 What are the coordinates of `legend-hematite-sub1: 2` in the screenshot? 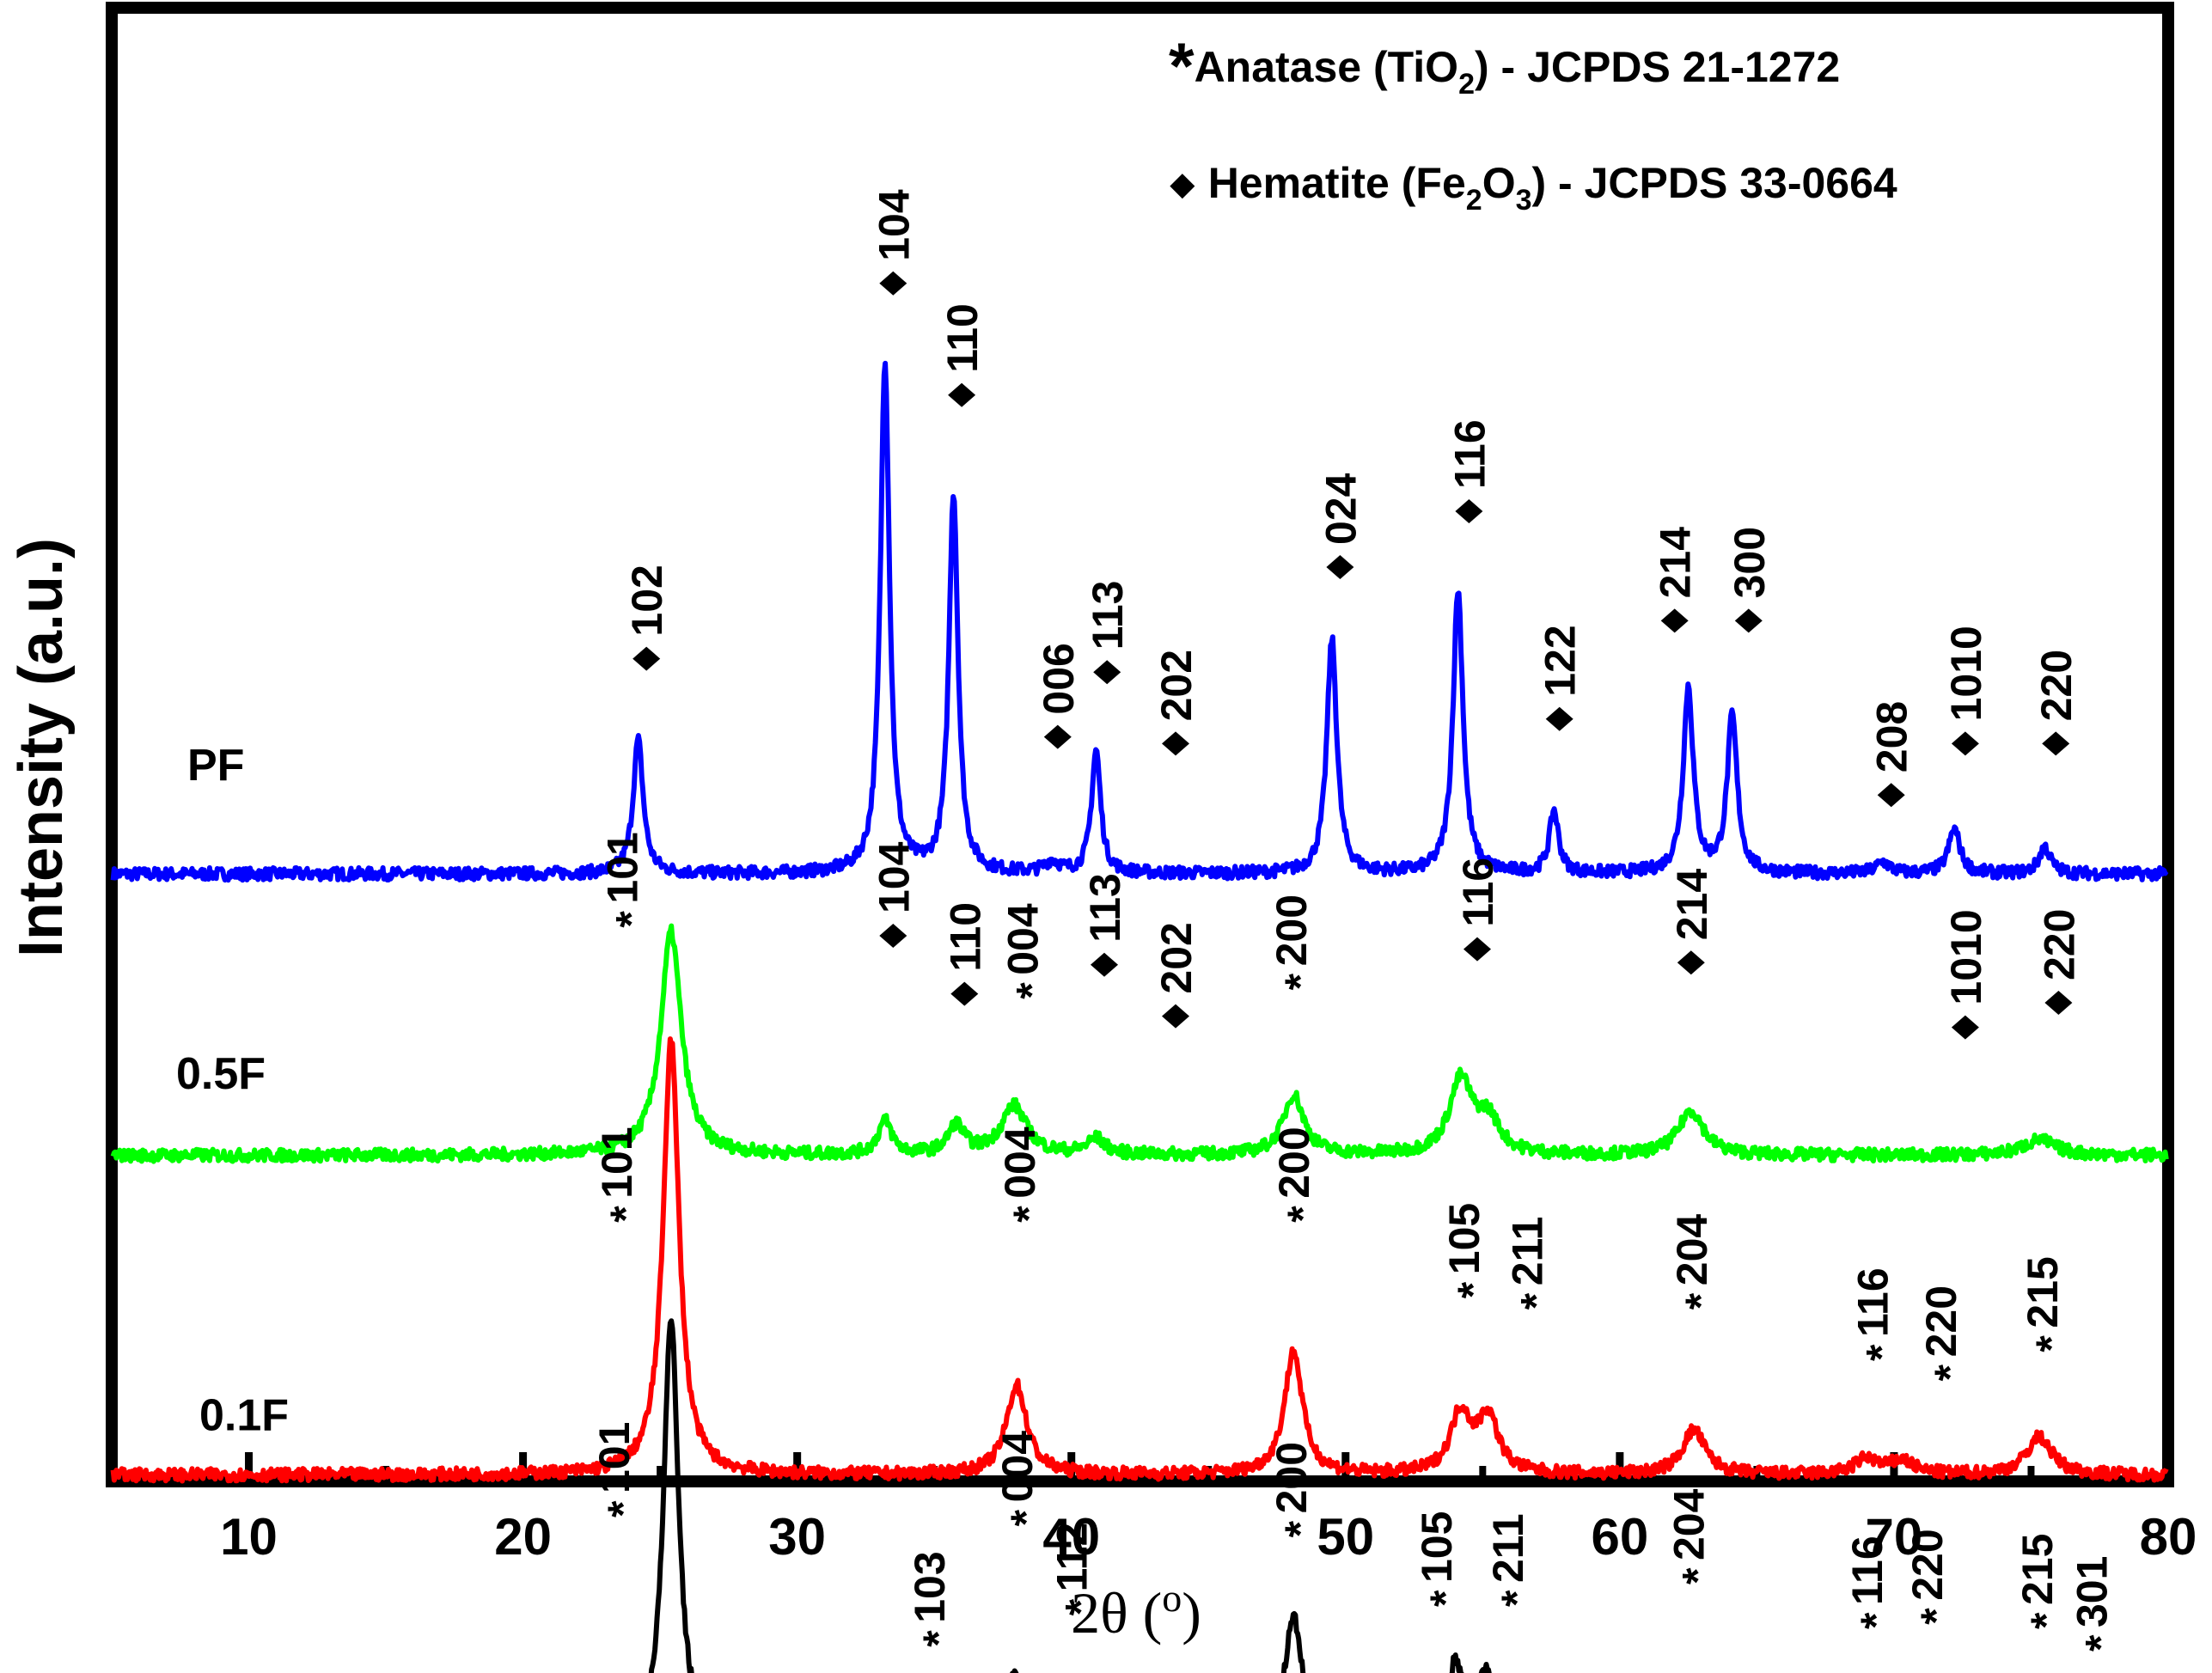 It's located at (1474, 200).